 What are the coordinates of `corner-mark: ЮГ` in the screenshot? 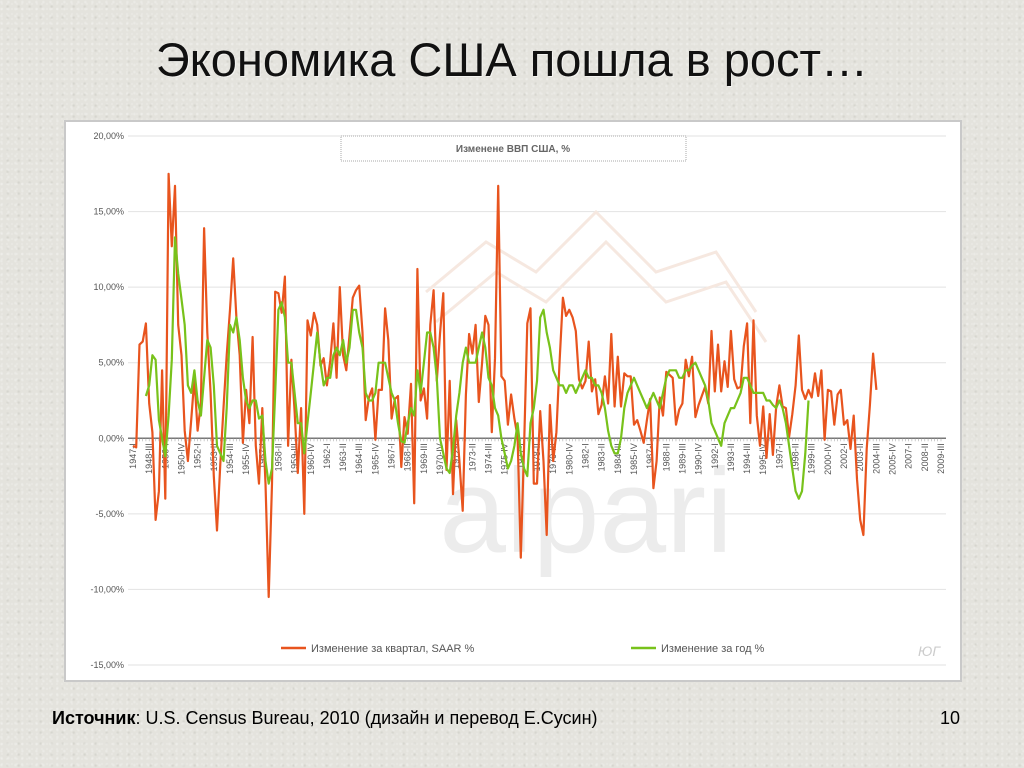 It's located at (929, 651).